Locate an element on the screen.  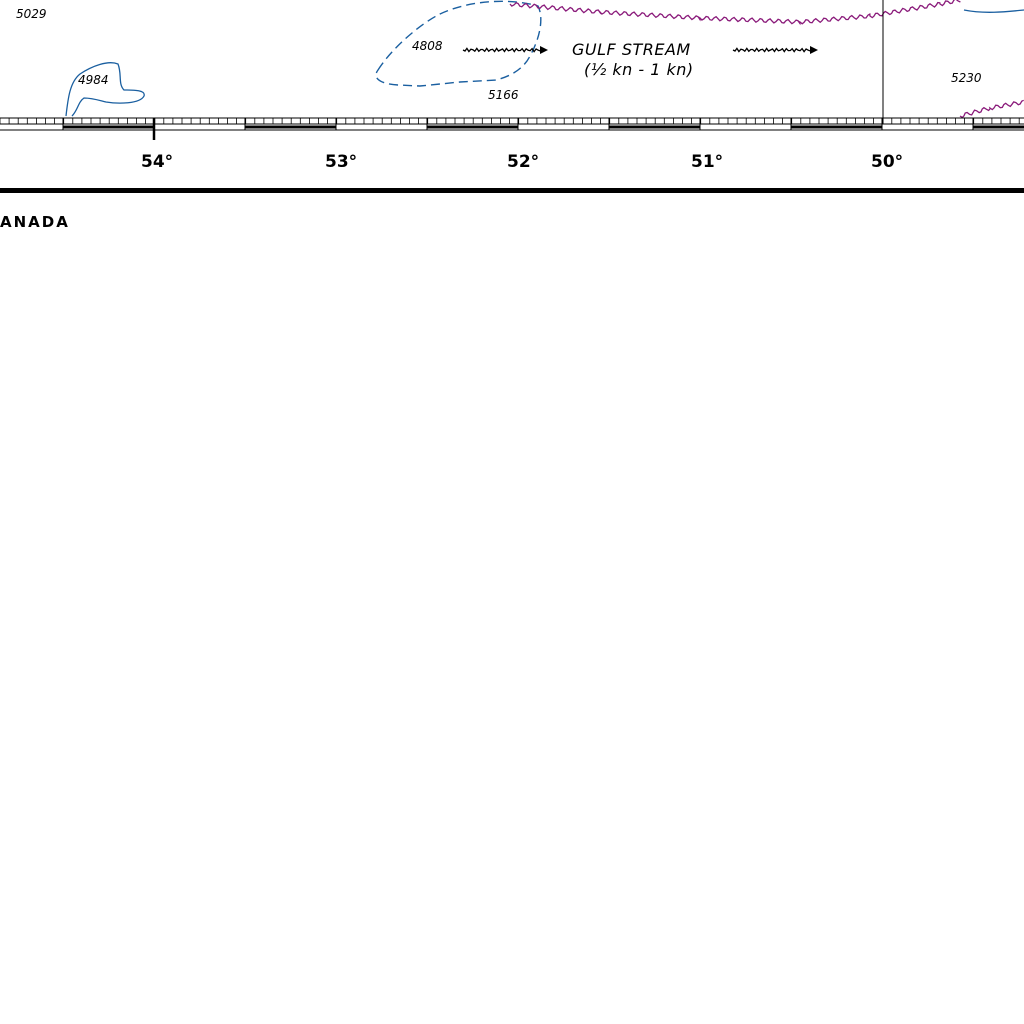
longitude-label: 50° is located at coordinates (887, 162).